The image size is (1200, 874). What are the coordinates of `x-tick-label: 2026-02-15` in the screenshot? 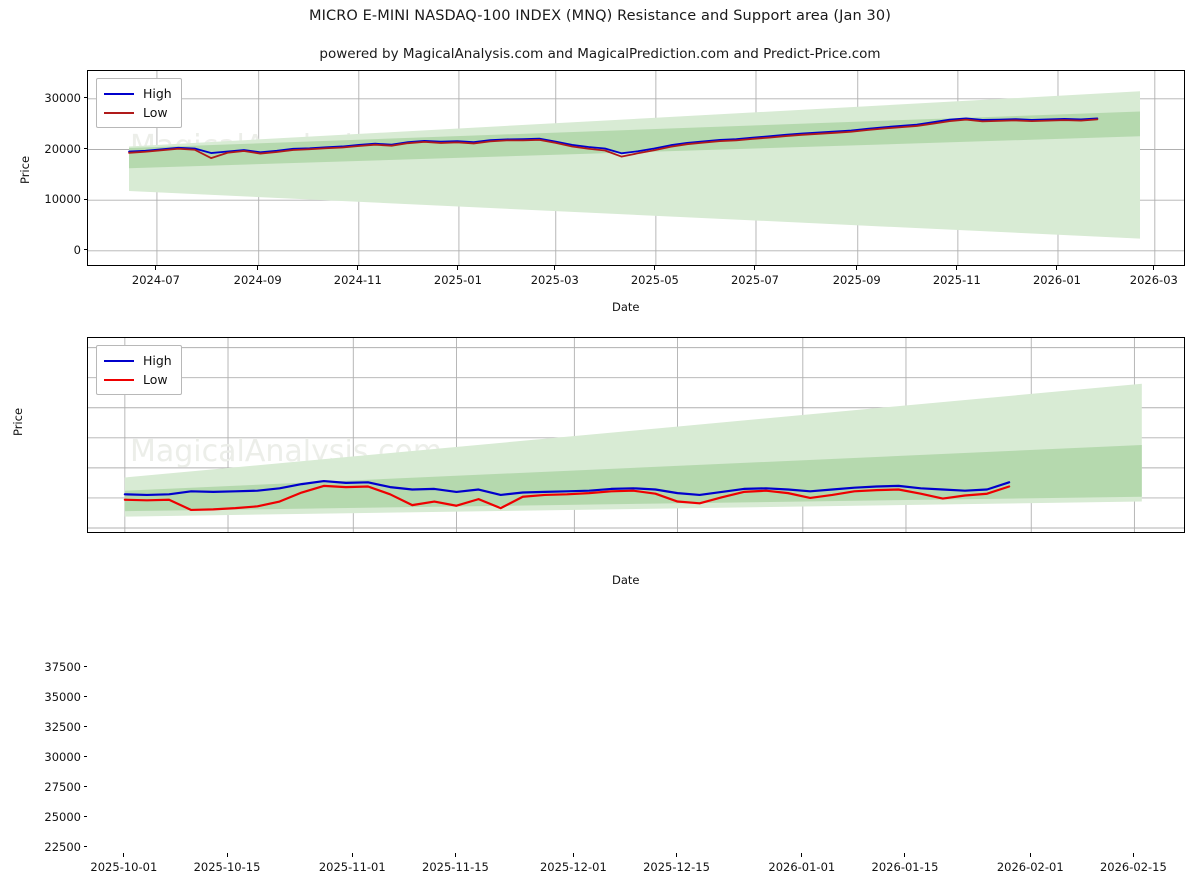 It's located at (1133, 867).